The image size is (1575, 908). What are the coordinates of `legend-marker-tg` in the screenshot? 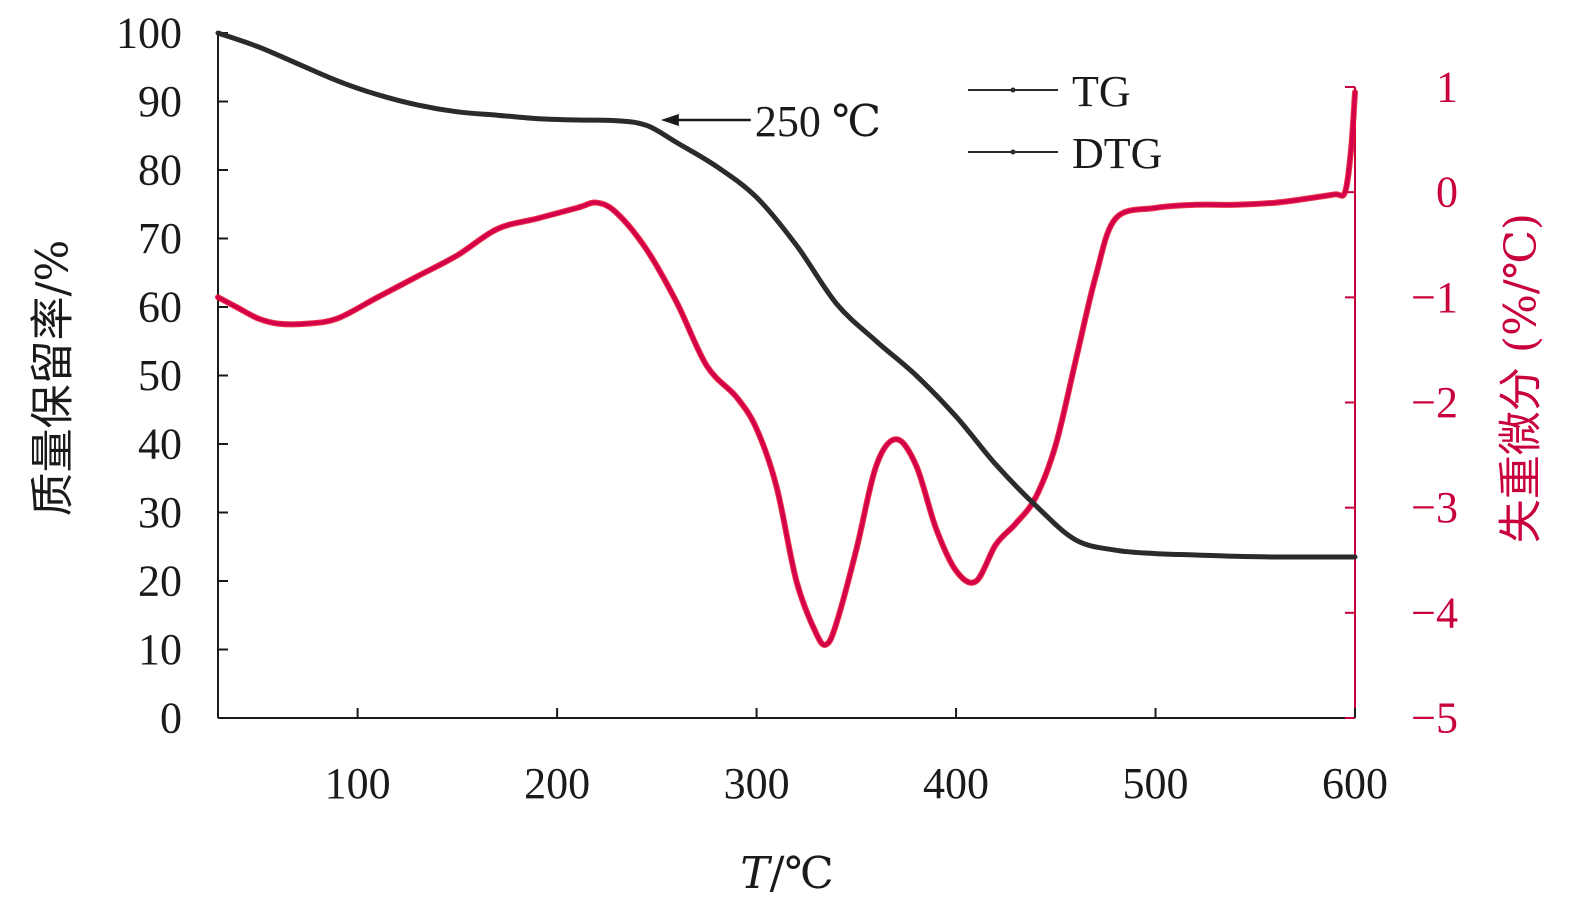 It's located at (1013, 90).